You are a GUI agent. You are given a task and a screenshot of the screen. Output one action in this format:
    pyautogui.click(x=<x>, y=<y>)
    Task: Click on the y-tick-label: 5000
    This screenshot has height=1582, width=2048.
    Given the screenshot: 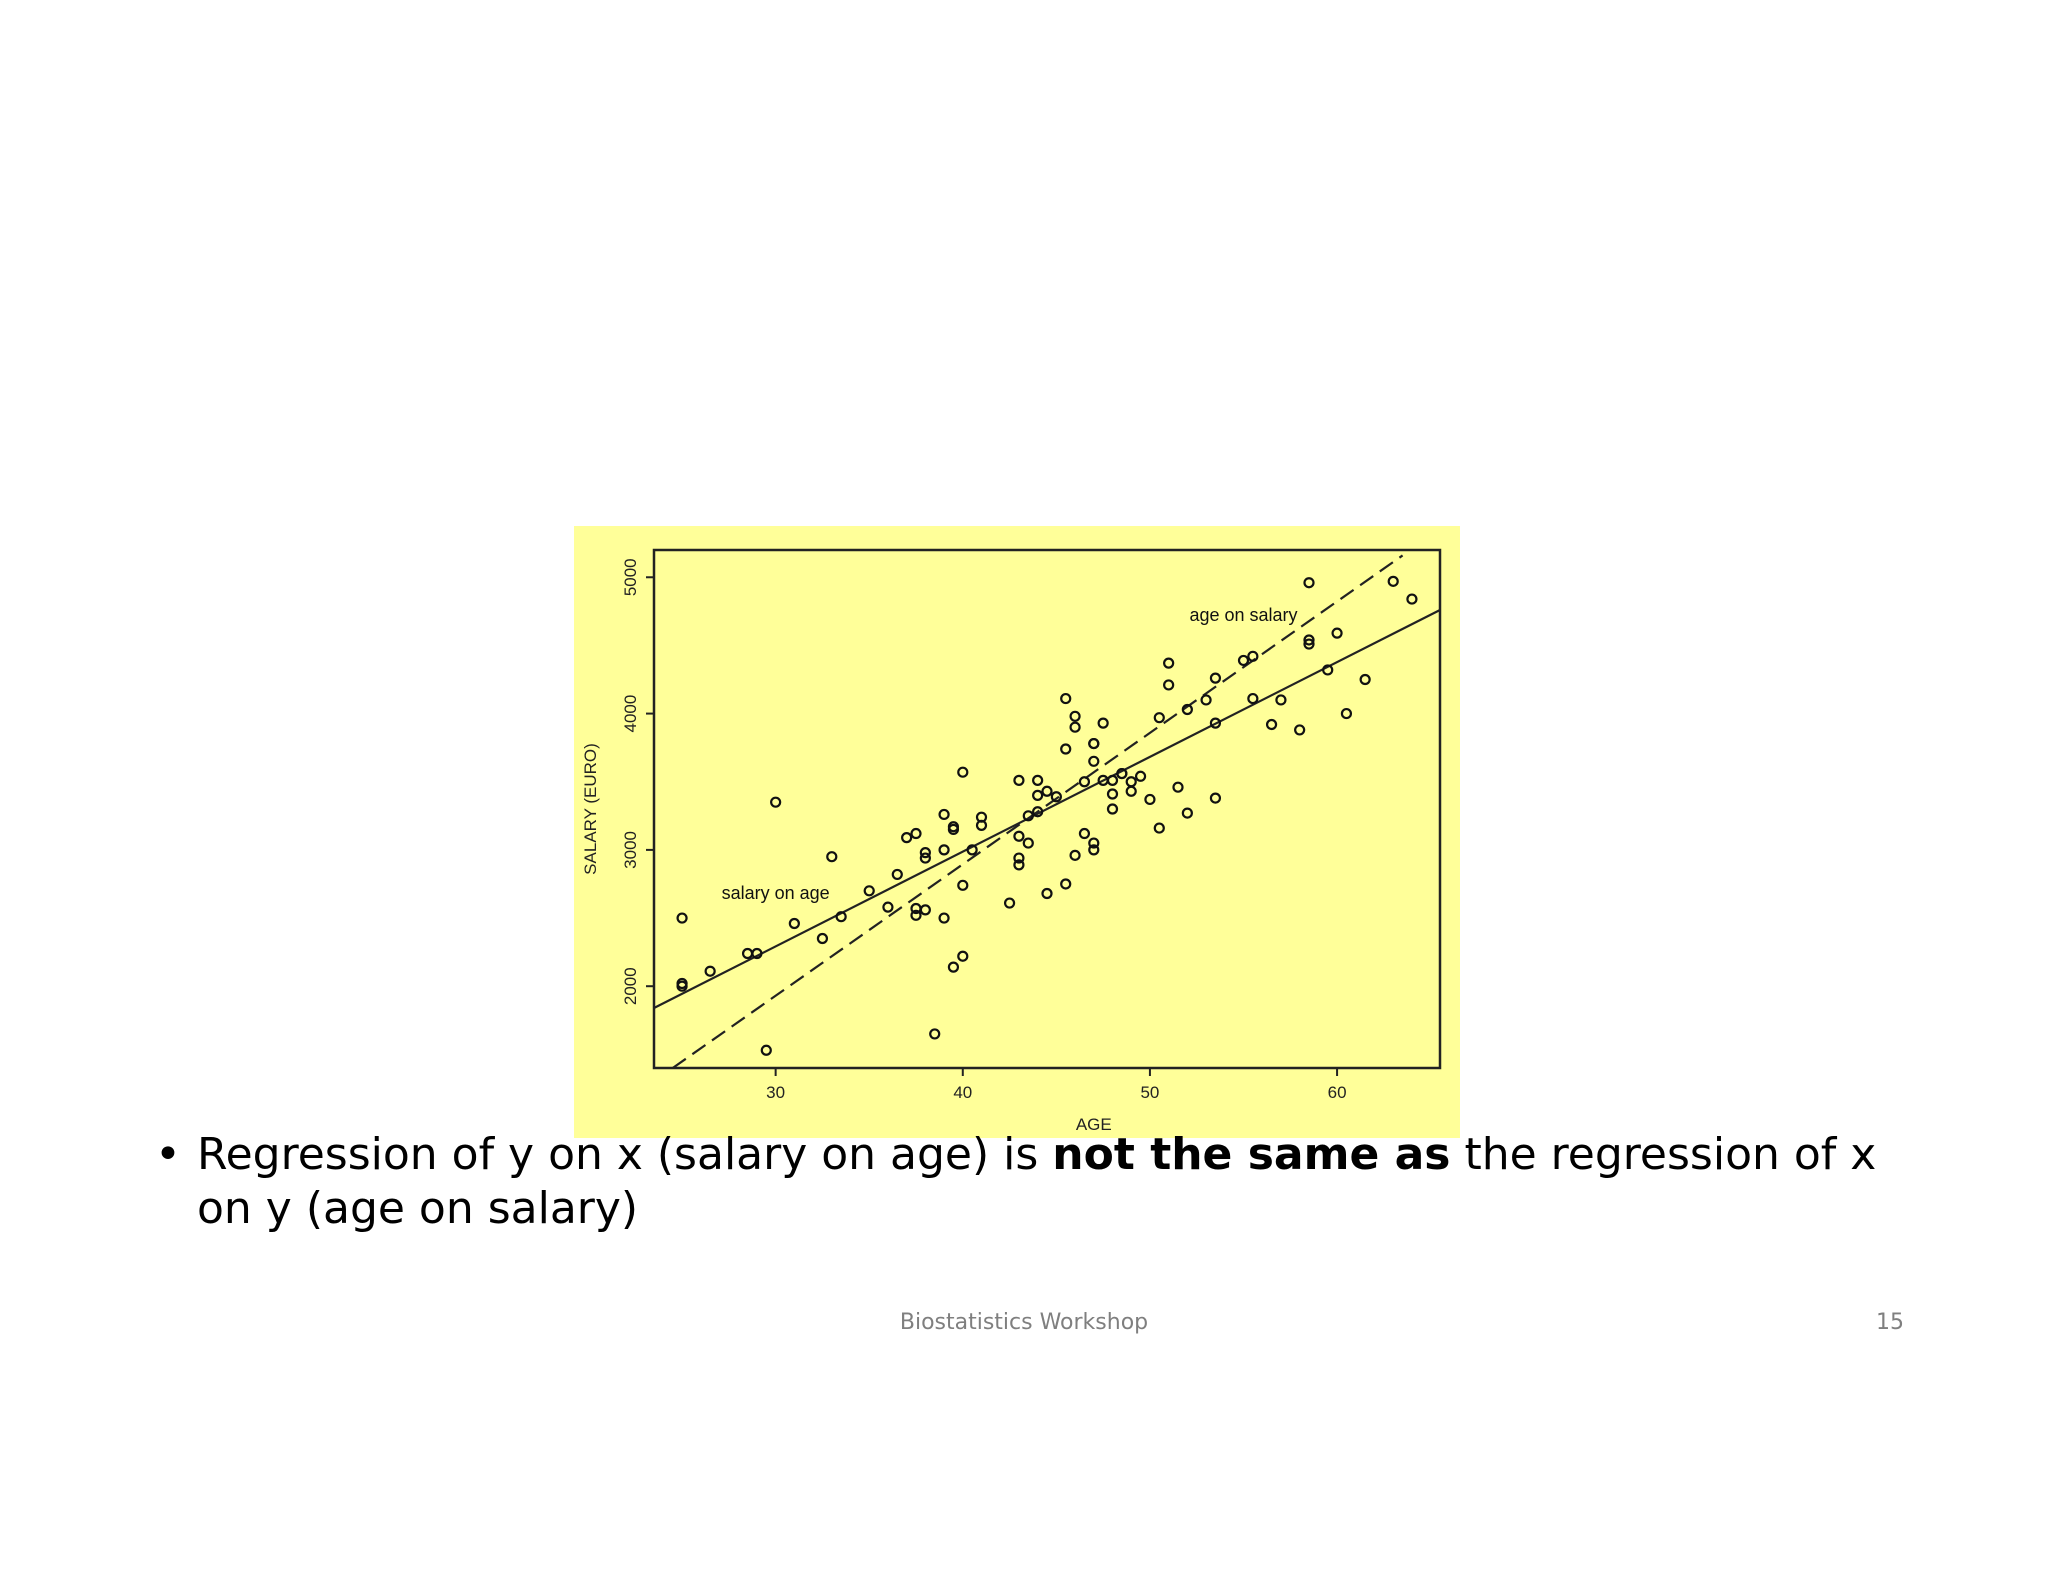 What is the action you would take?
    pyautogui.click(x=630, y=577)
    